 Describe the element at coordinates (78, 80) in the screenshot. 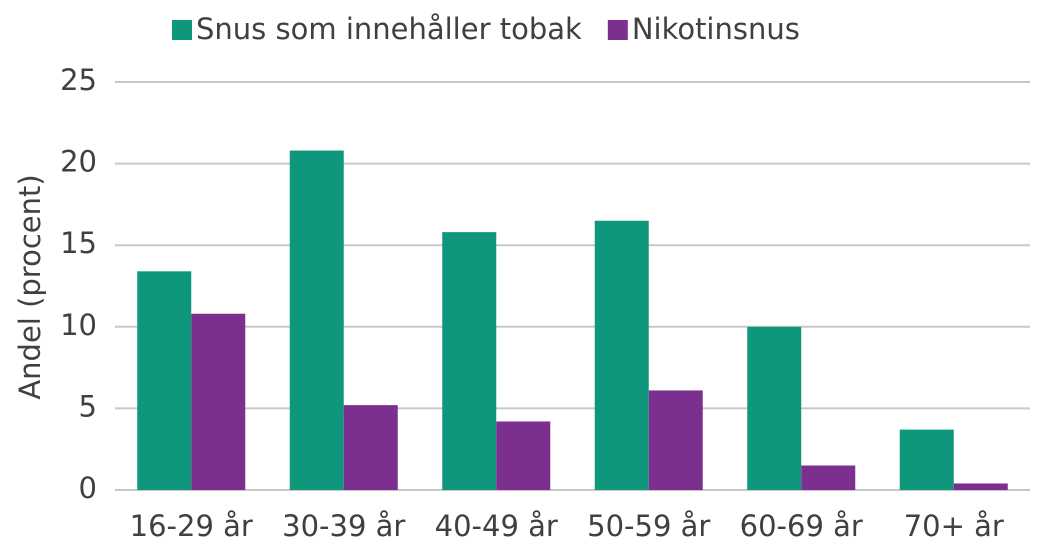

I see `y-tick-label: 25` at that location.